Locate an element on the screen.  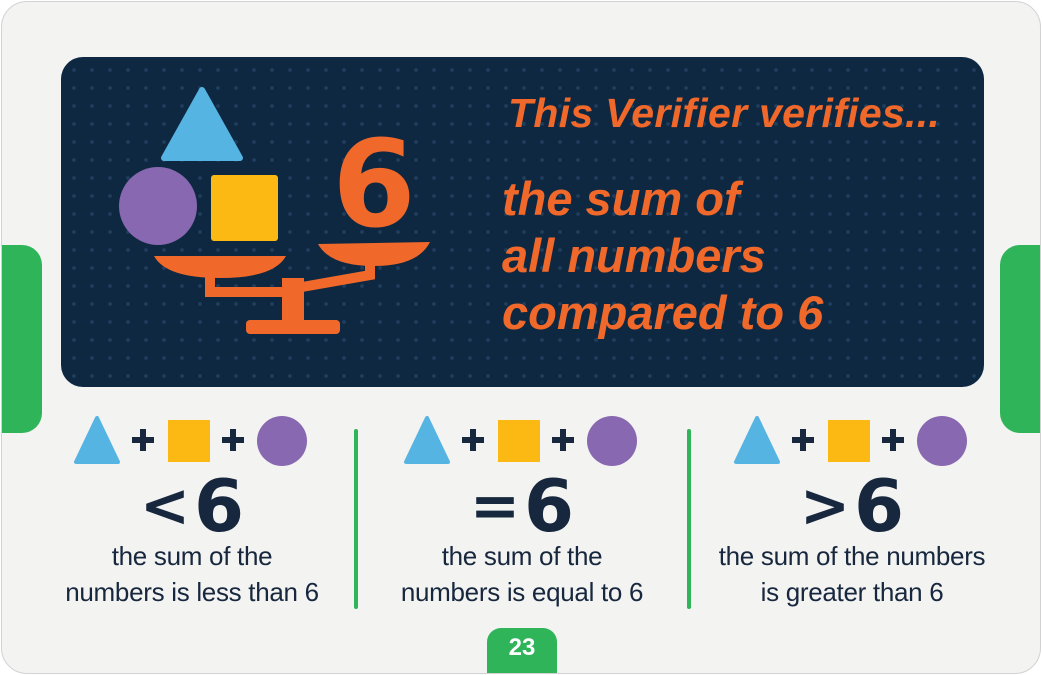
criterion-description: the sum of the numbers is less than 6 is located at coordinates (192, 574).